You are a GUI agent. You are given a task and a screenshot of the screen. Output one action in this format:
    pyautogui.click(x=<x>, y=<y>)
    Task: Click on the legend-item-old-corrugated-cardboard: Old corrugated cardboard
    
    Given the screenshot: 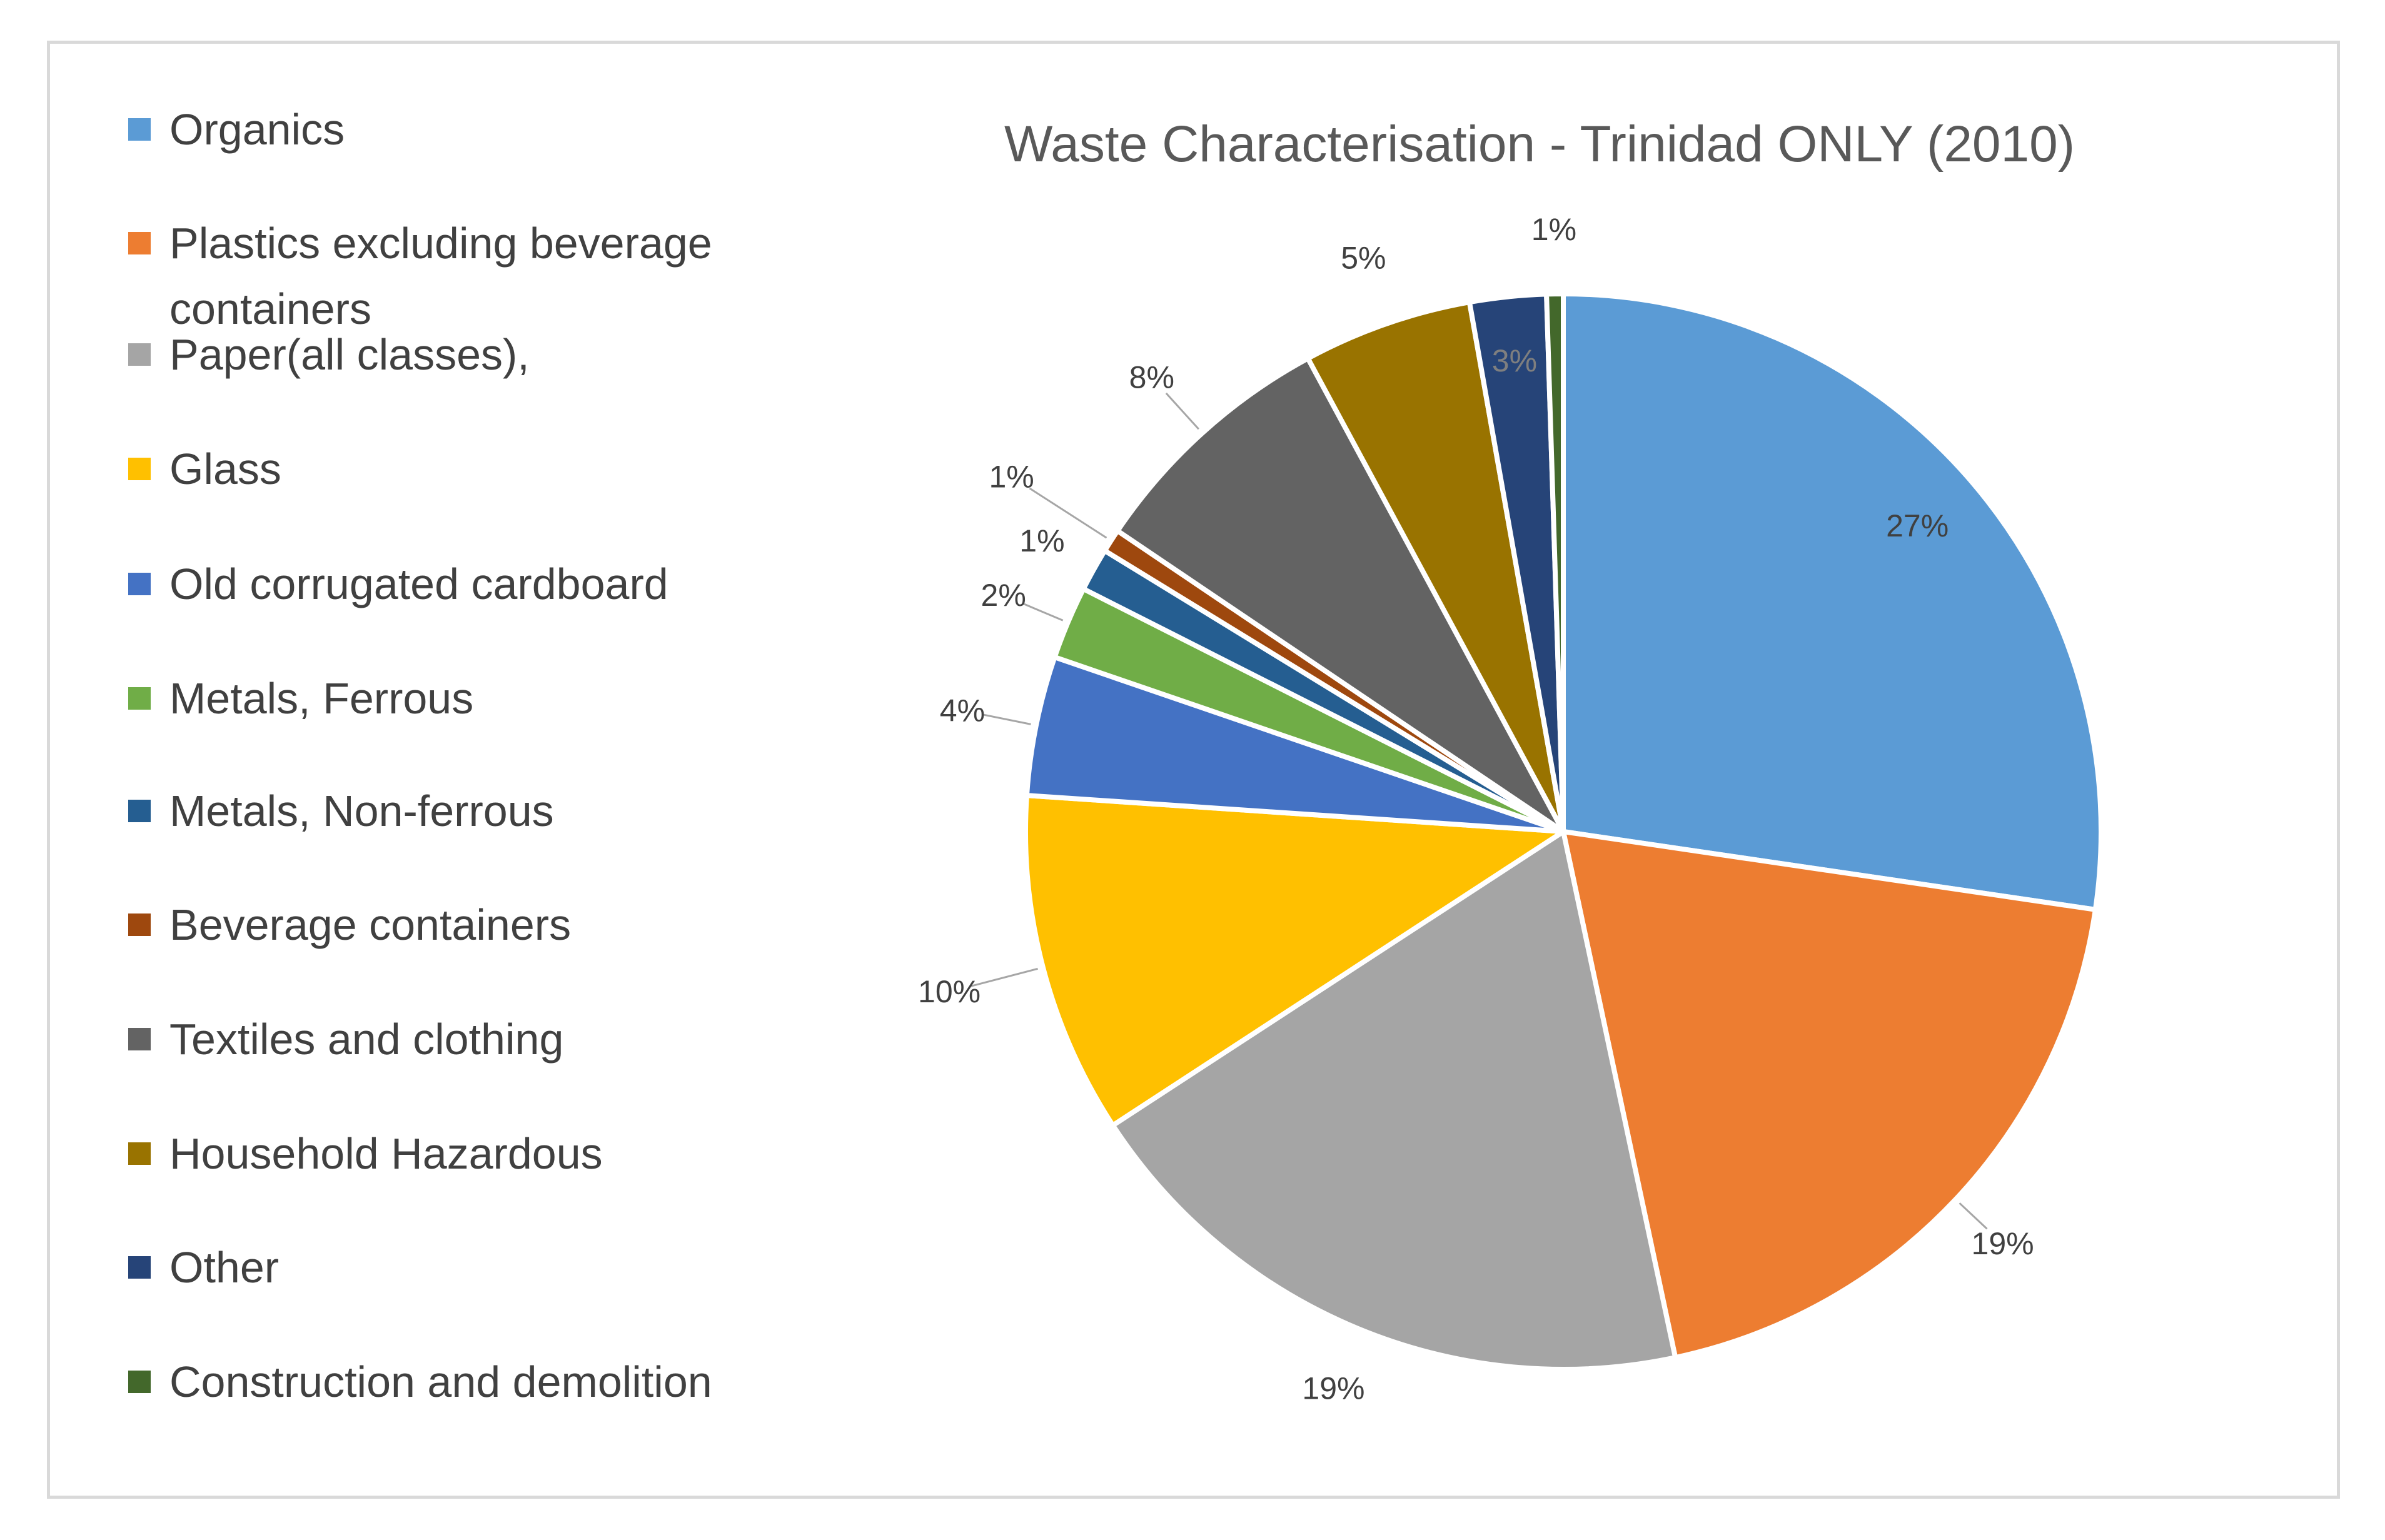 What is the action you would take?
    pyautogui.click(x=487, y=584)
    